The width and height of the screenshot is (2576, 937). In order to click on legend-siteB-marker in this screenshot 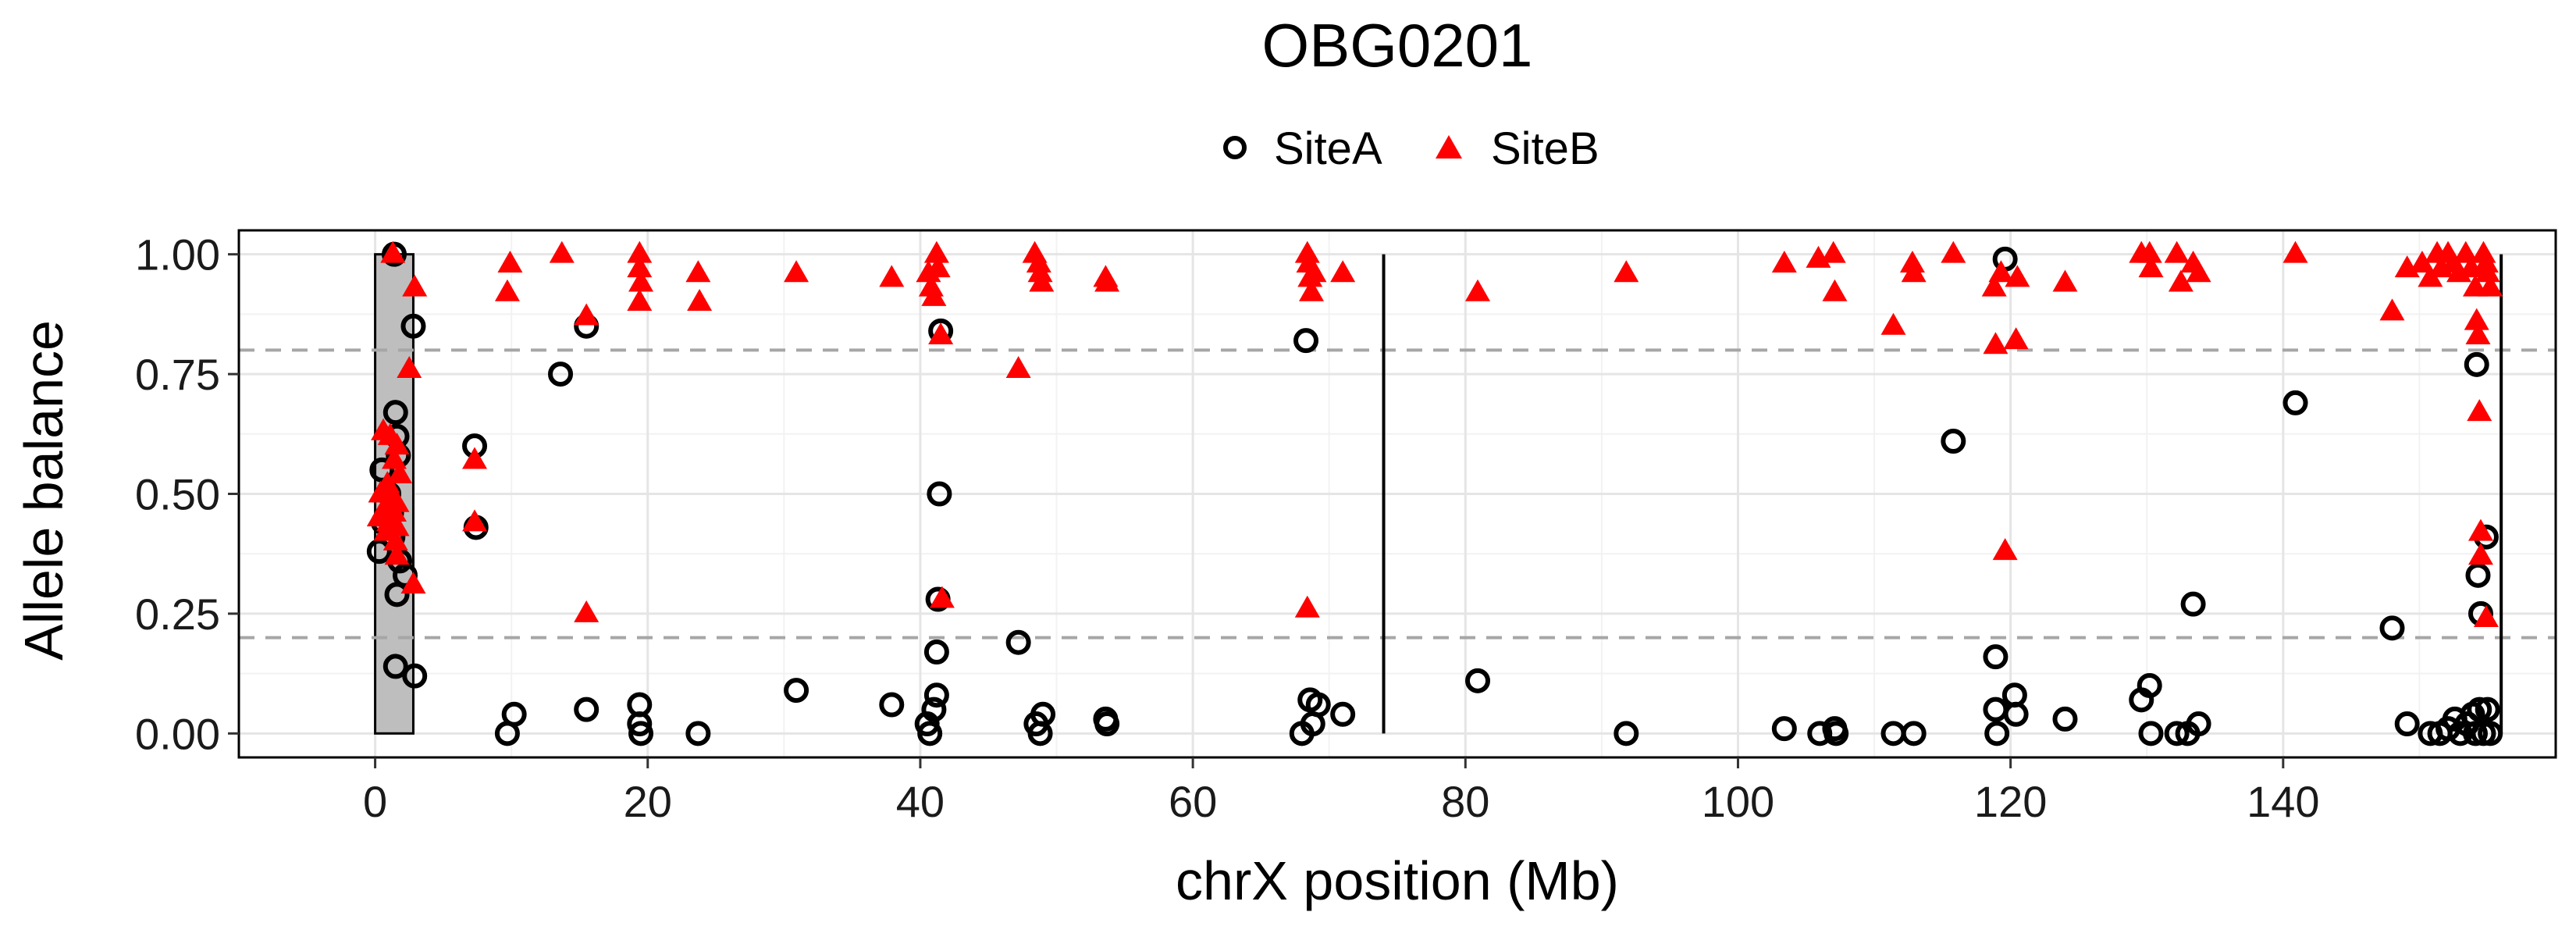, I will do `click(1449, 147)`.